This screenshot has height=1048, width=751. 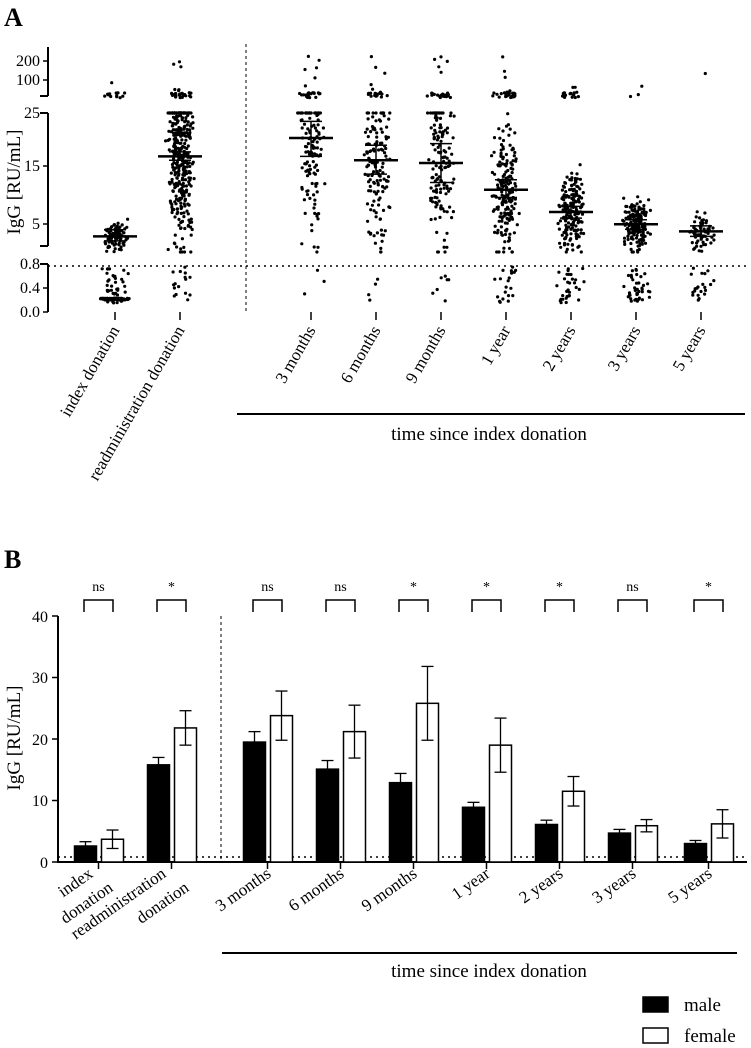 What do you see at coordinates (243, 890) in the screenshot?
I see `panel-b-category-label: 3 months` at bounding box center [243, 890].